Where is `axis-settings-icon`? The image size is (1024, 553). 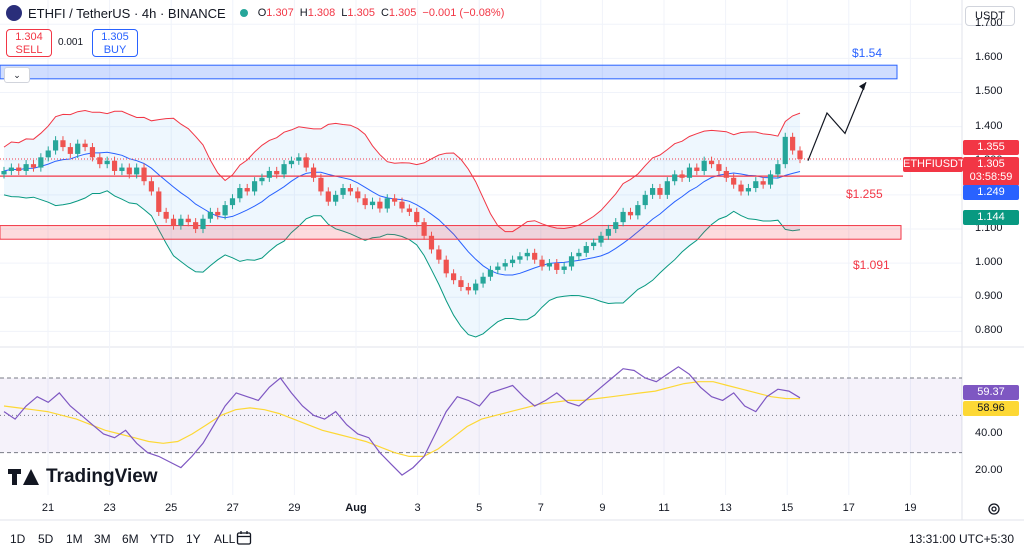 axis-settings-icon is located at coordinates (994, 509).